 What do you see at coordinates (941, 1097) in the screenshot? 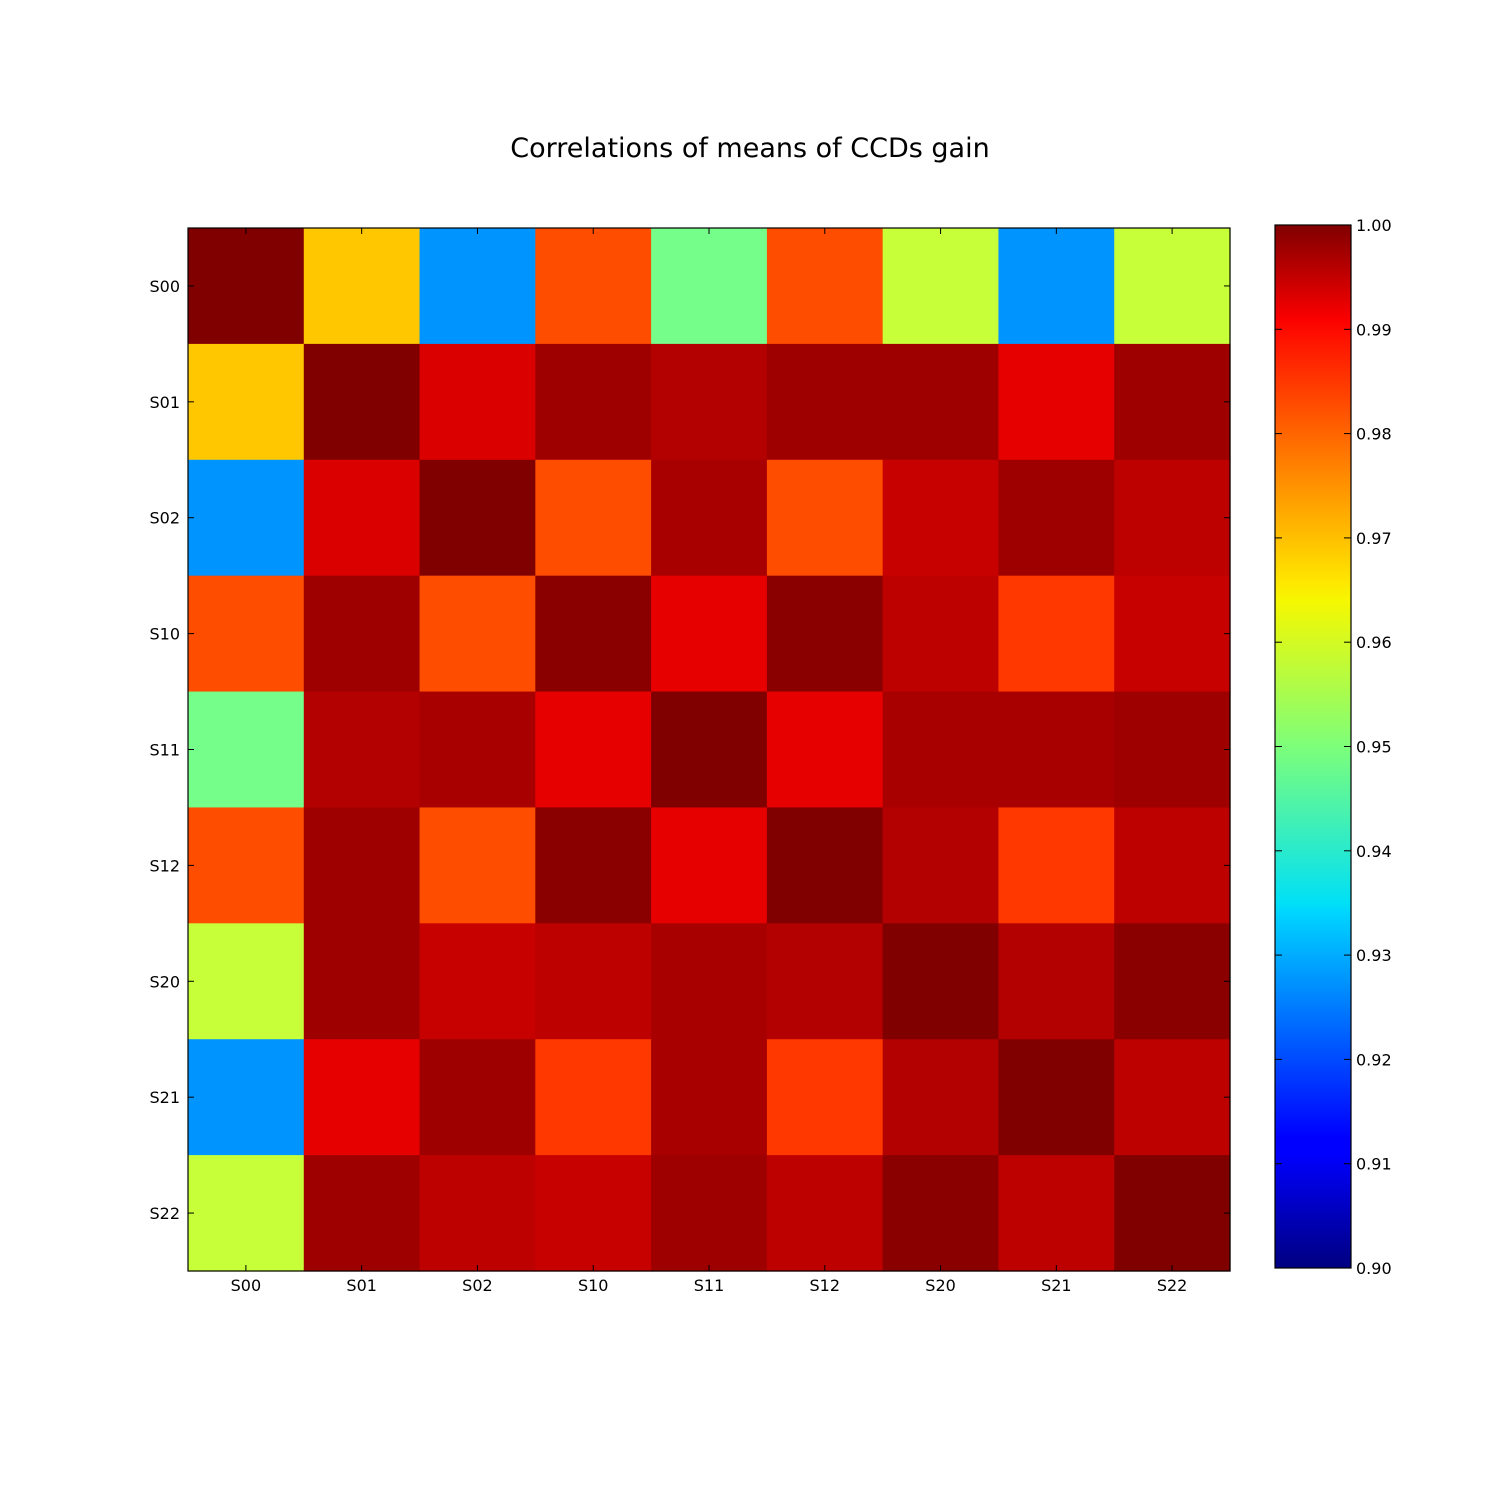
I see `heatmap-cell-S21-S20` at bounding box center [941, 1097].